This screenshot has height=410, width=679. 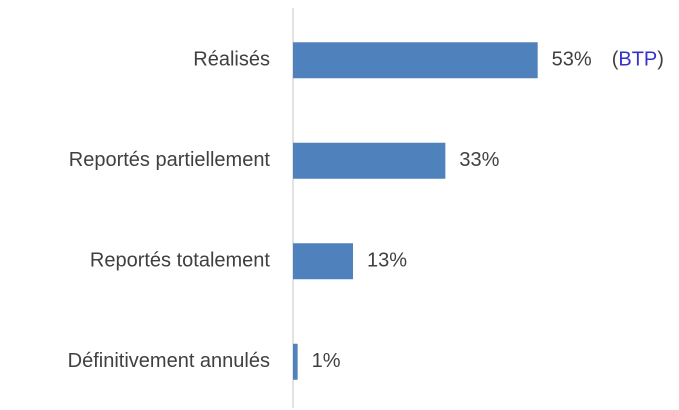 I want to click on value-label: 53%, so click(x=572, y=60).